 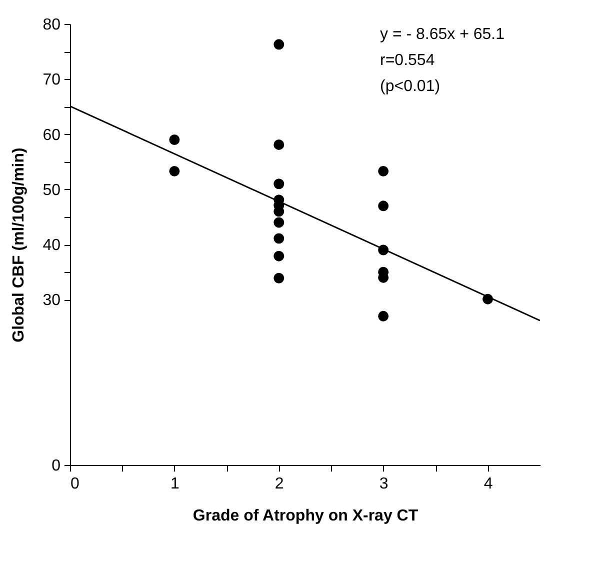 I want to click on x-tick-label: 2, so click(x=279, y=484).